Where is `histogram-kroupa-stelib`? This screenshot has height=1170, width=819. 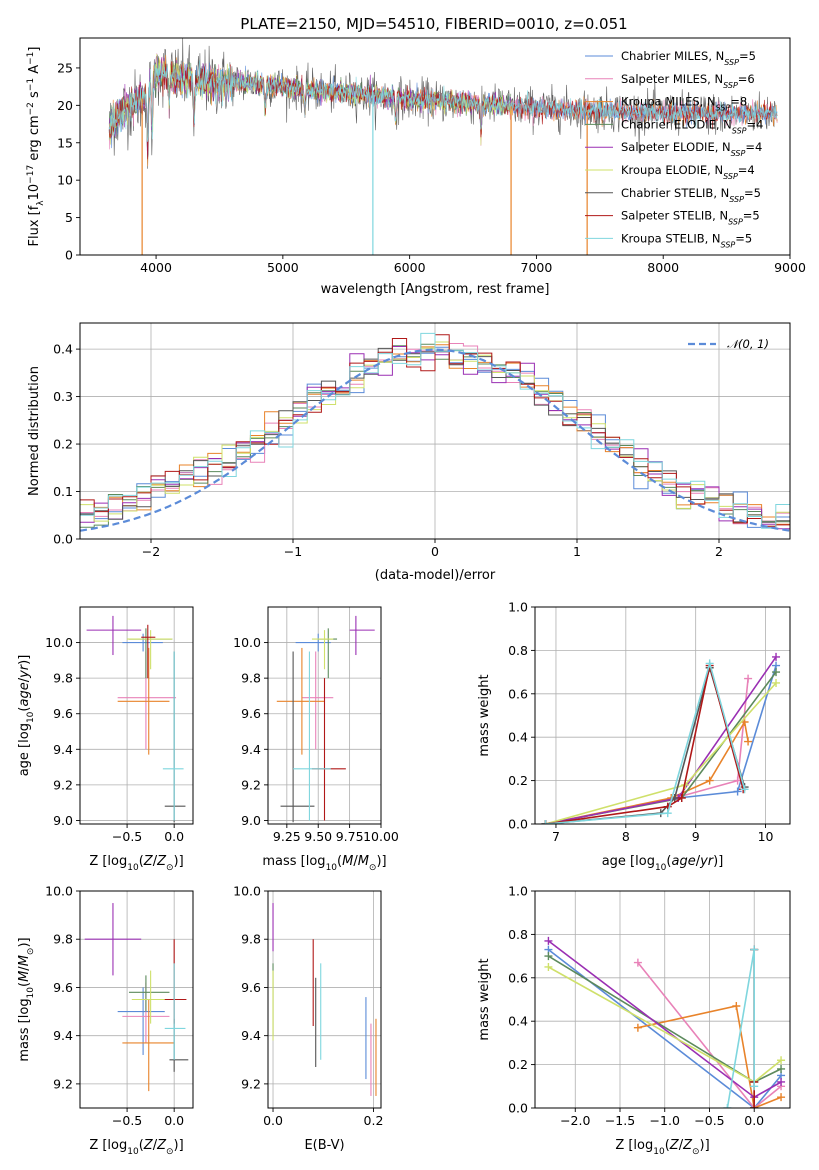 histogram-kroupa-stelib is located at coordinates (435, 430).